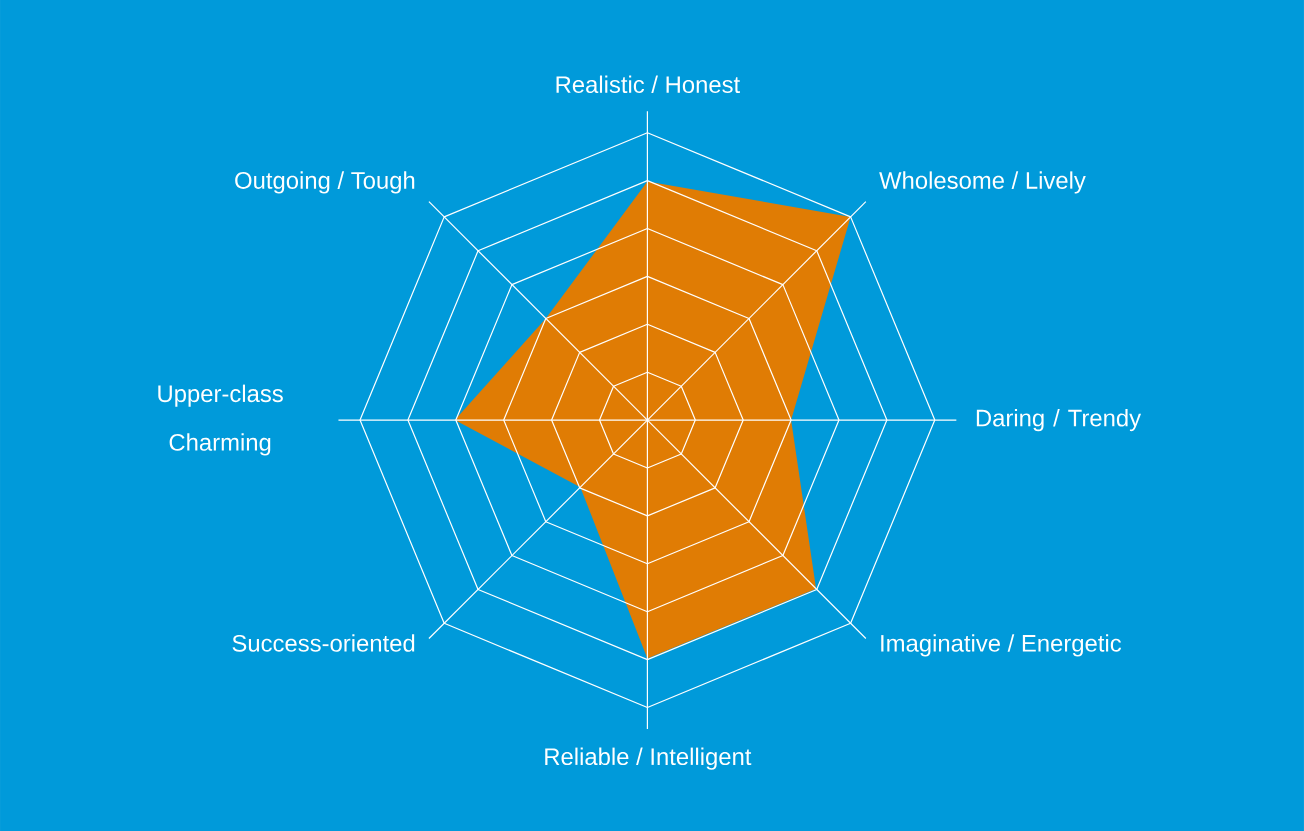 This screenshot has height=831, width=1304. What do you see at coordinates (1001, 645) in the screenshot?
I see `spoke-label: Imaginative / Energetic` at bounding box center [1001, 645].